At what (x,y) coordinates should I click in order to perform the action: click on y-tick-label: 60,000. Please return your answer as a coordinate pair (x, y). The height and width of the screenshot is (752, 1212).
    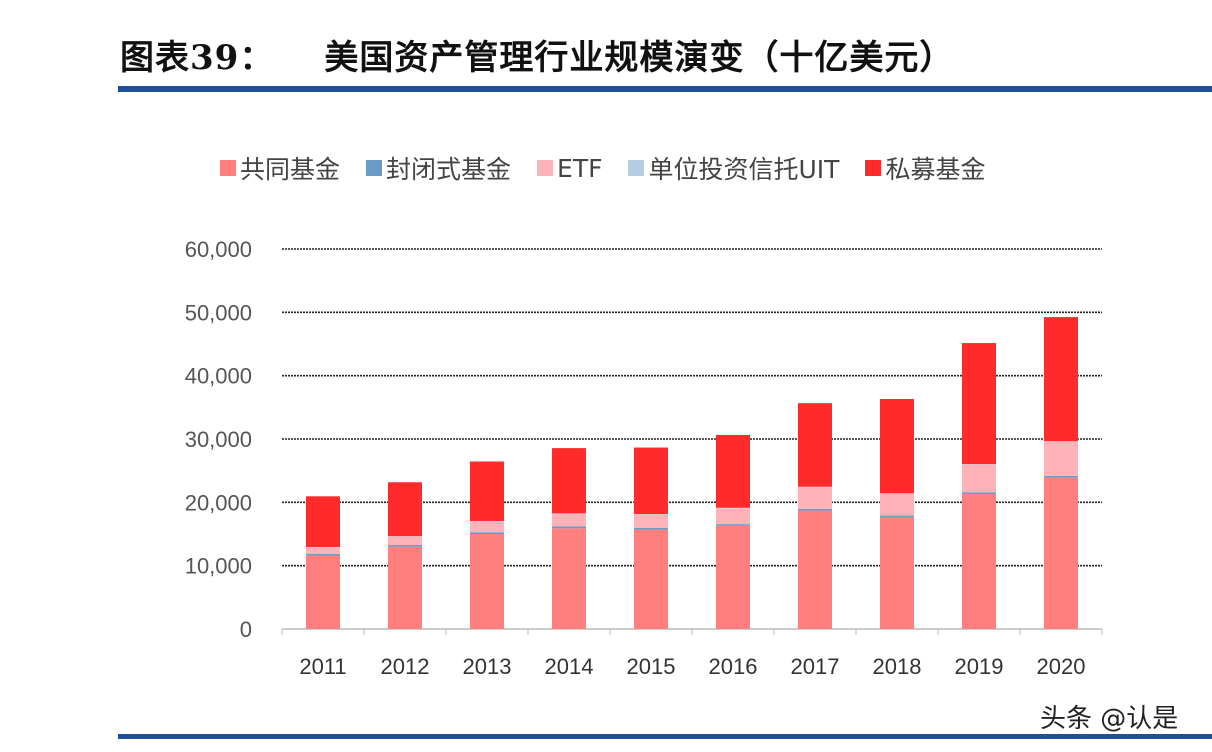
    Looking at the image, I should click on (218, 249).